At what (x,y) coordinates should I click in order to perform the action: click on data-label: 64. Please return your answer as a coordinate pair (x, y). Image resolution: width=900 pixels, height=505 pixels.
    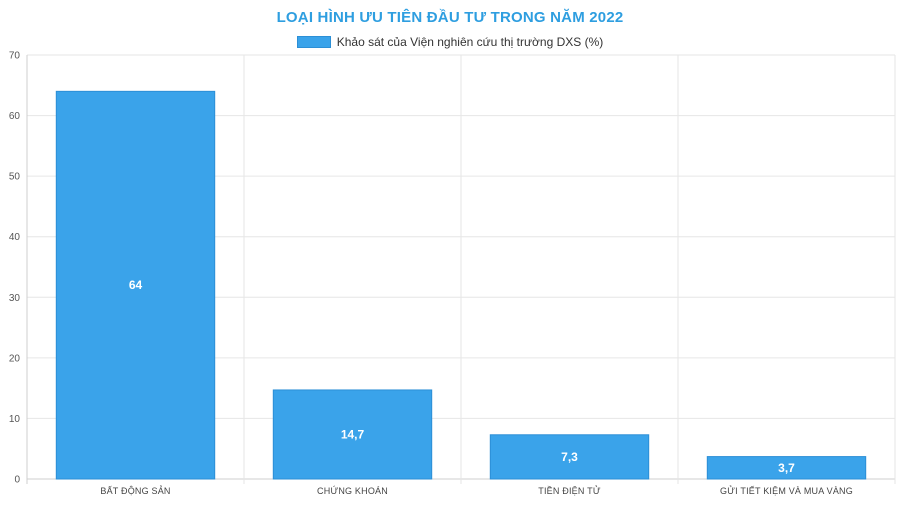
    Looking at the image, I should click on (136, 285).